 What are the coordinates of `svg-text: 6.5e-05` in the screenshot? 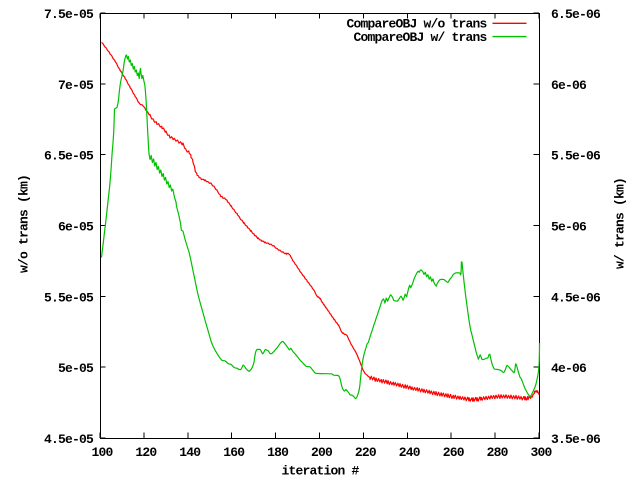 It's located at (69, 156).